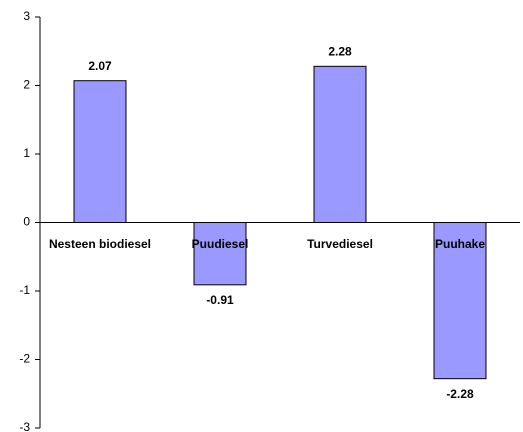 This screenshot has width=523, height=432. Describe the element at coordinates (26, 153) in the screenshot. I see `y-tick-label: 1` at that location.